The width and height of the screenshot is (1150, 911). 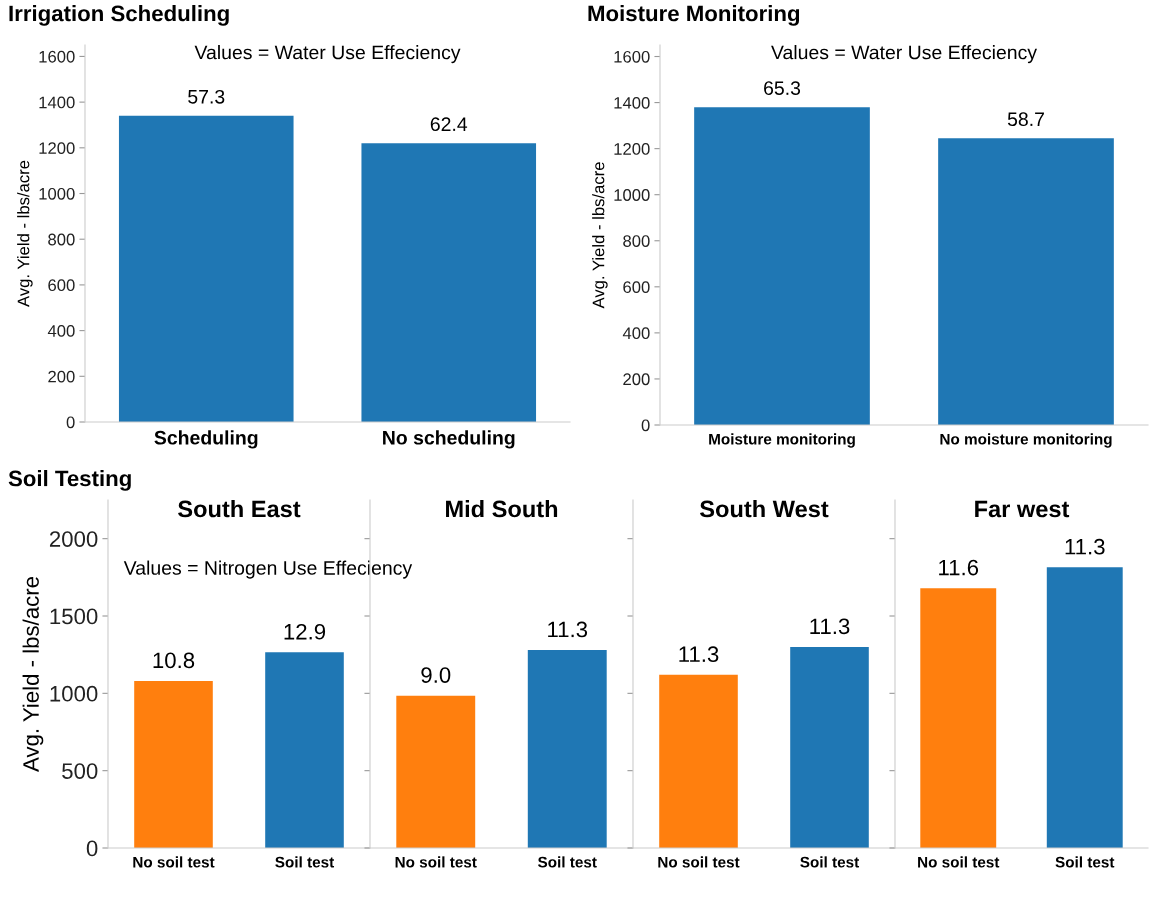 I want to click on y-tick-label: 500, so click(x=80, y=771).